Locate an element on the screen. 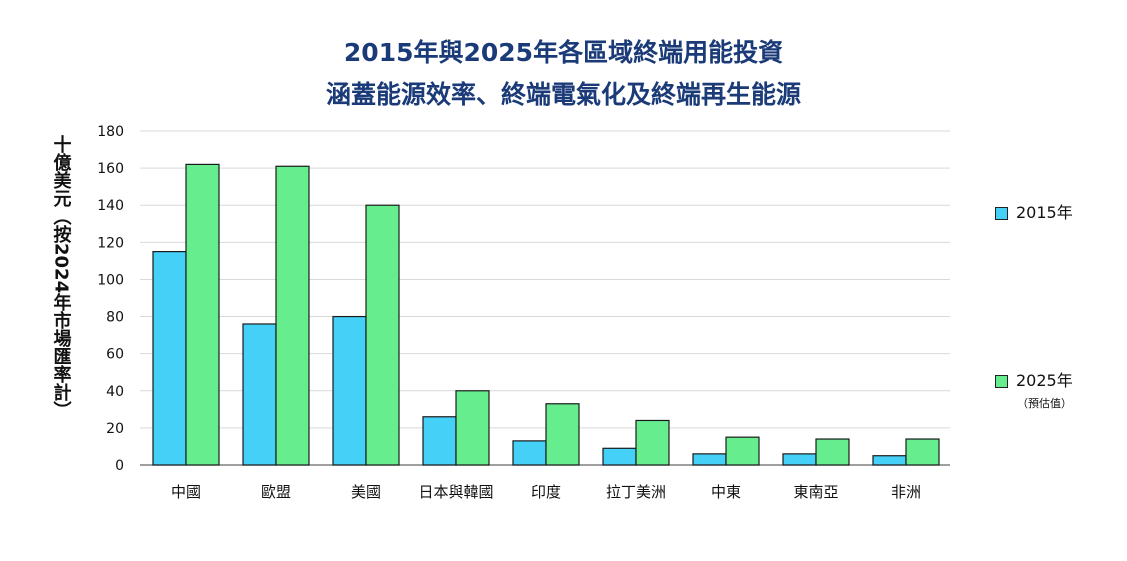 Image resolution: width=1127 pixels, height=561 pixels. x-tick-label: 中國 is located at coordinates (186, 492).